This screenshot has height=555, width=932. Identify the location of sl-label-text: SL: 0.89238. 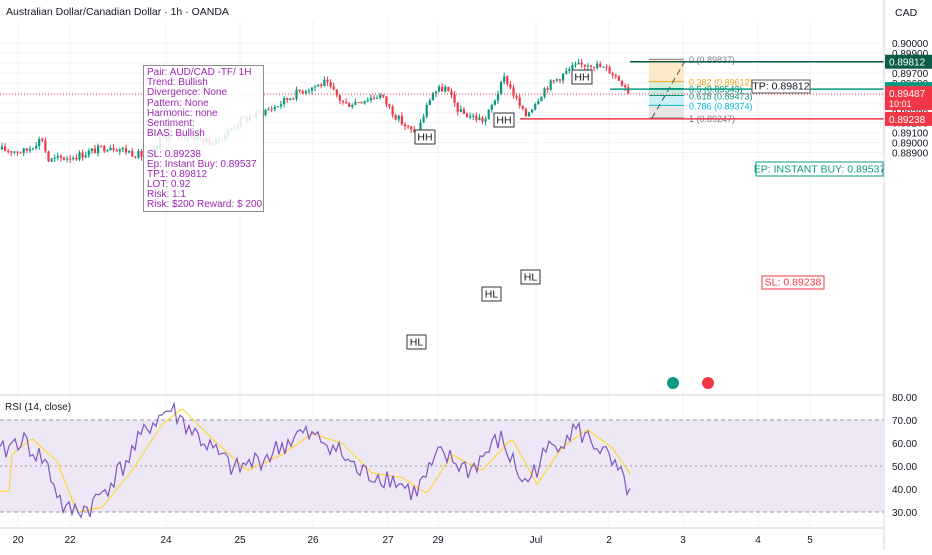
(793, 283).